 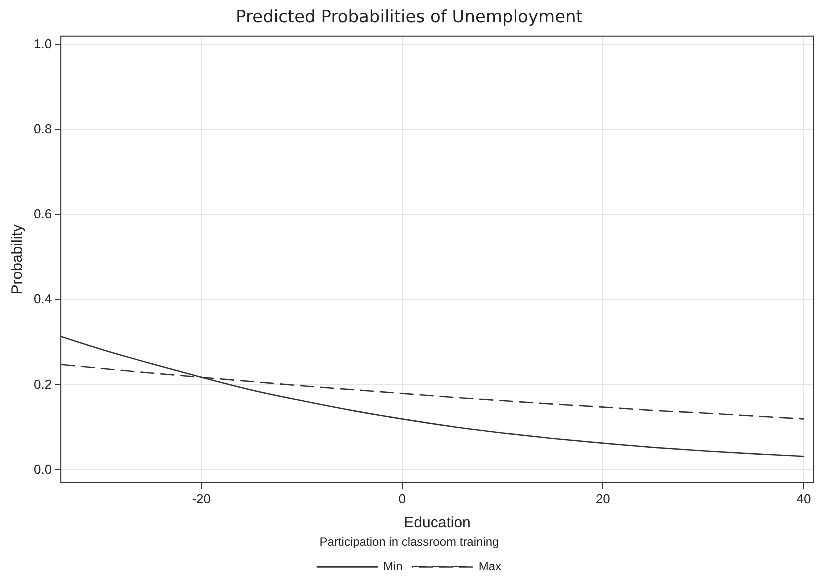 What do you see at coordinates (402, 498) in the screenshot?
I see `x-tick-label: 0` at bounding box center [402, 498].